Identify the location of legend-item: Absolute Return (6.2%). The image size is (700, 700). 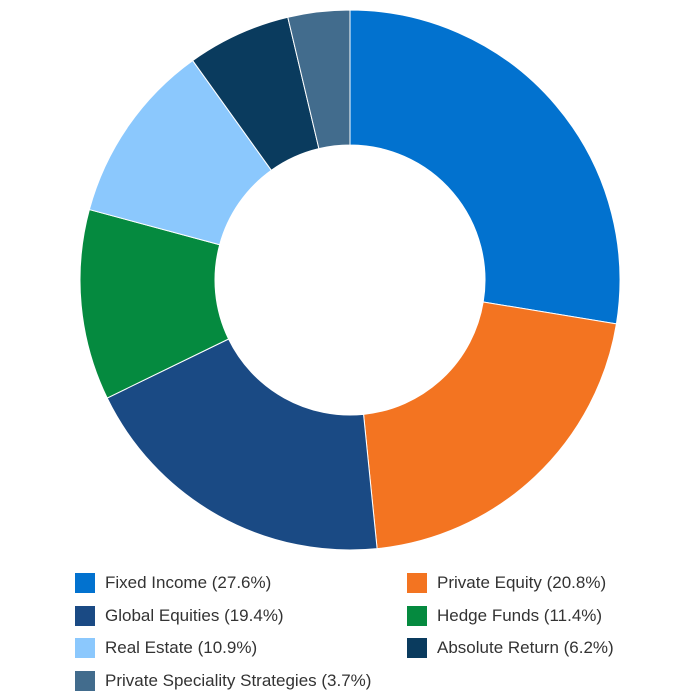
(541, 648).